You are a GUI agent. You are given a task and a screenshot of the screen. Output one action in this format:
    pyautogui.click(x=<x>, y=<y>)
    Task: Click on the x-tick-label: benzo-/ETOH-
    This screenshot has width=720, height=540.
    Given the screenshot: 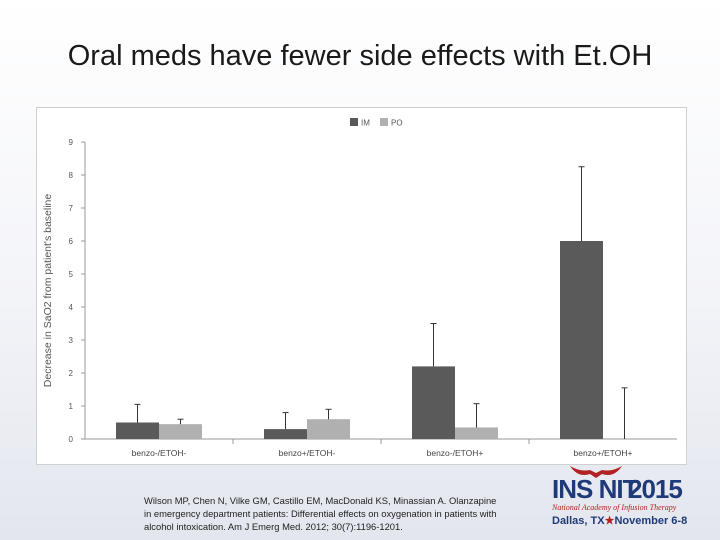 What is the action you would take?
    pyautogui.click(x=159, y=453)
    